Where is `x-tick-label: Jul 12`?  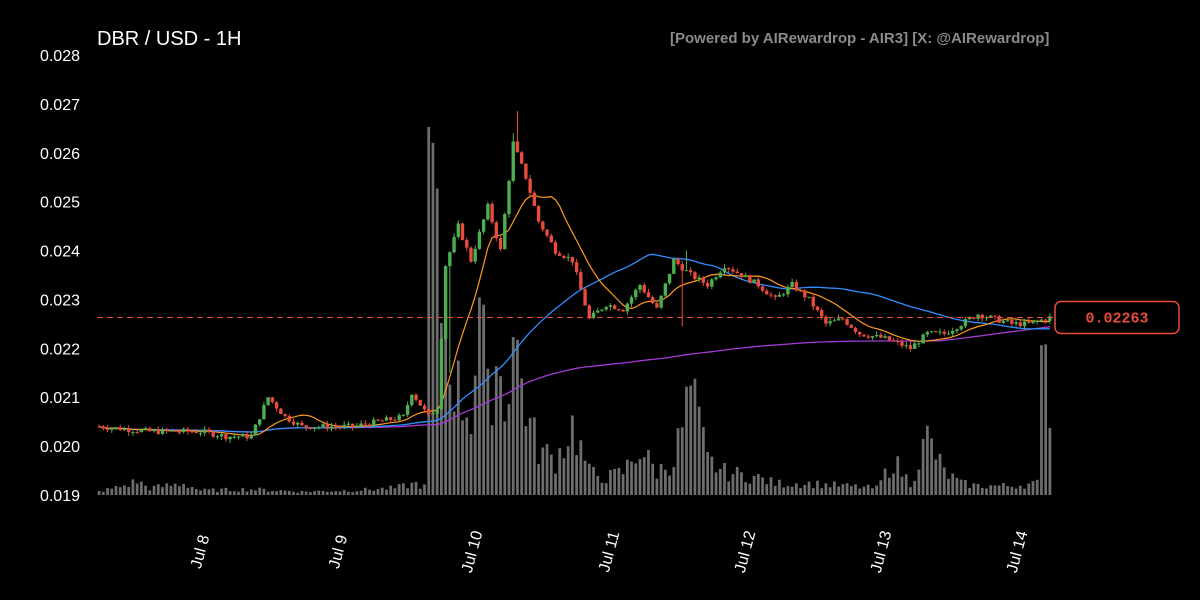 x-tick-label: Jul 12 is located at coordinates (745, 552).